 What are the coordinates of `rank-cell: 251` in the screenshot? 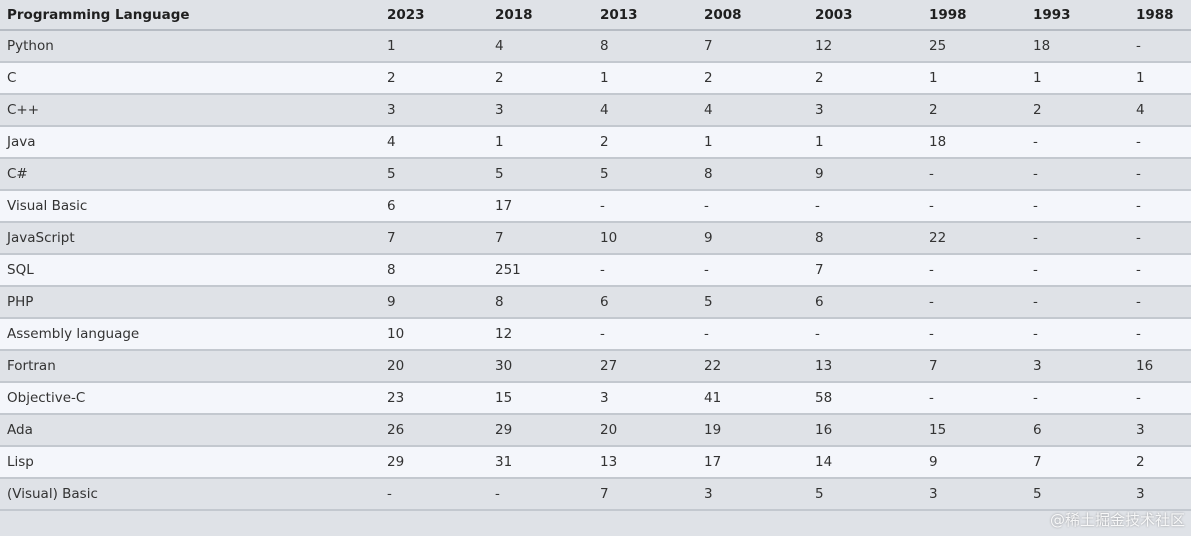 It's located at (508, 270).